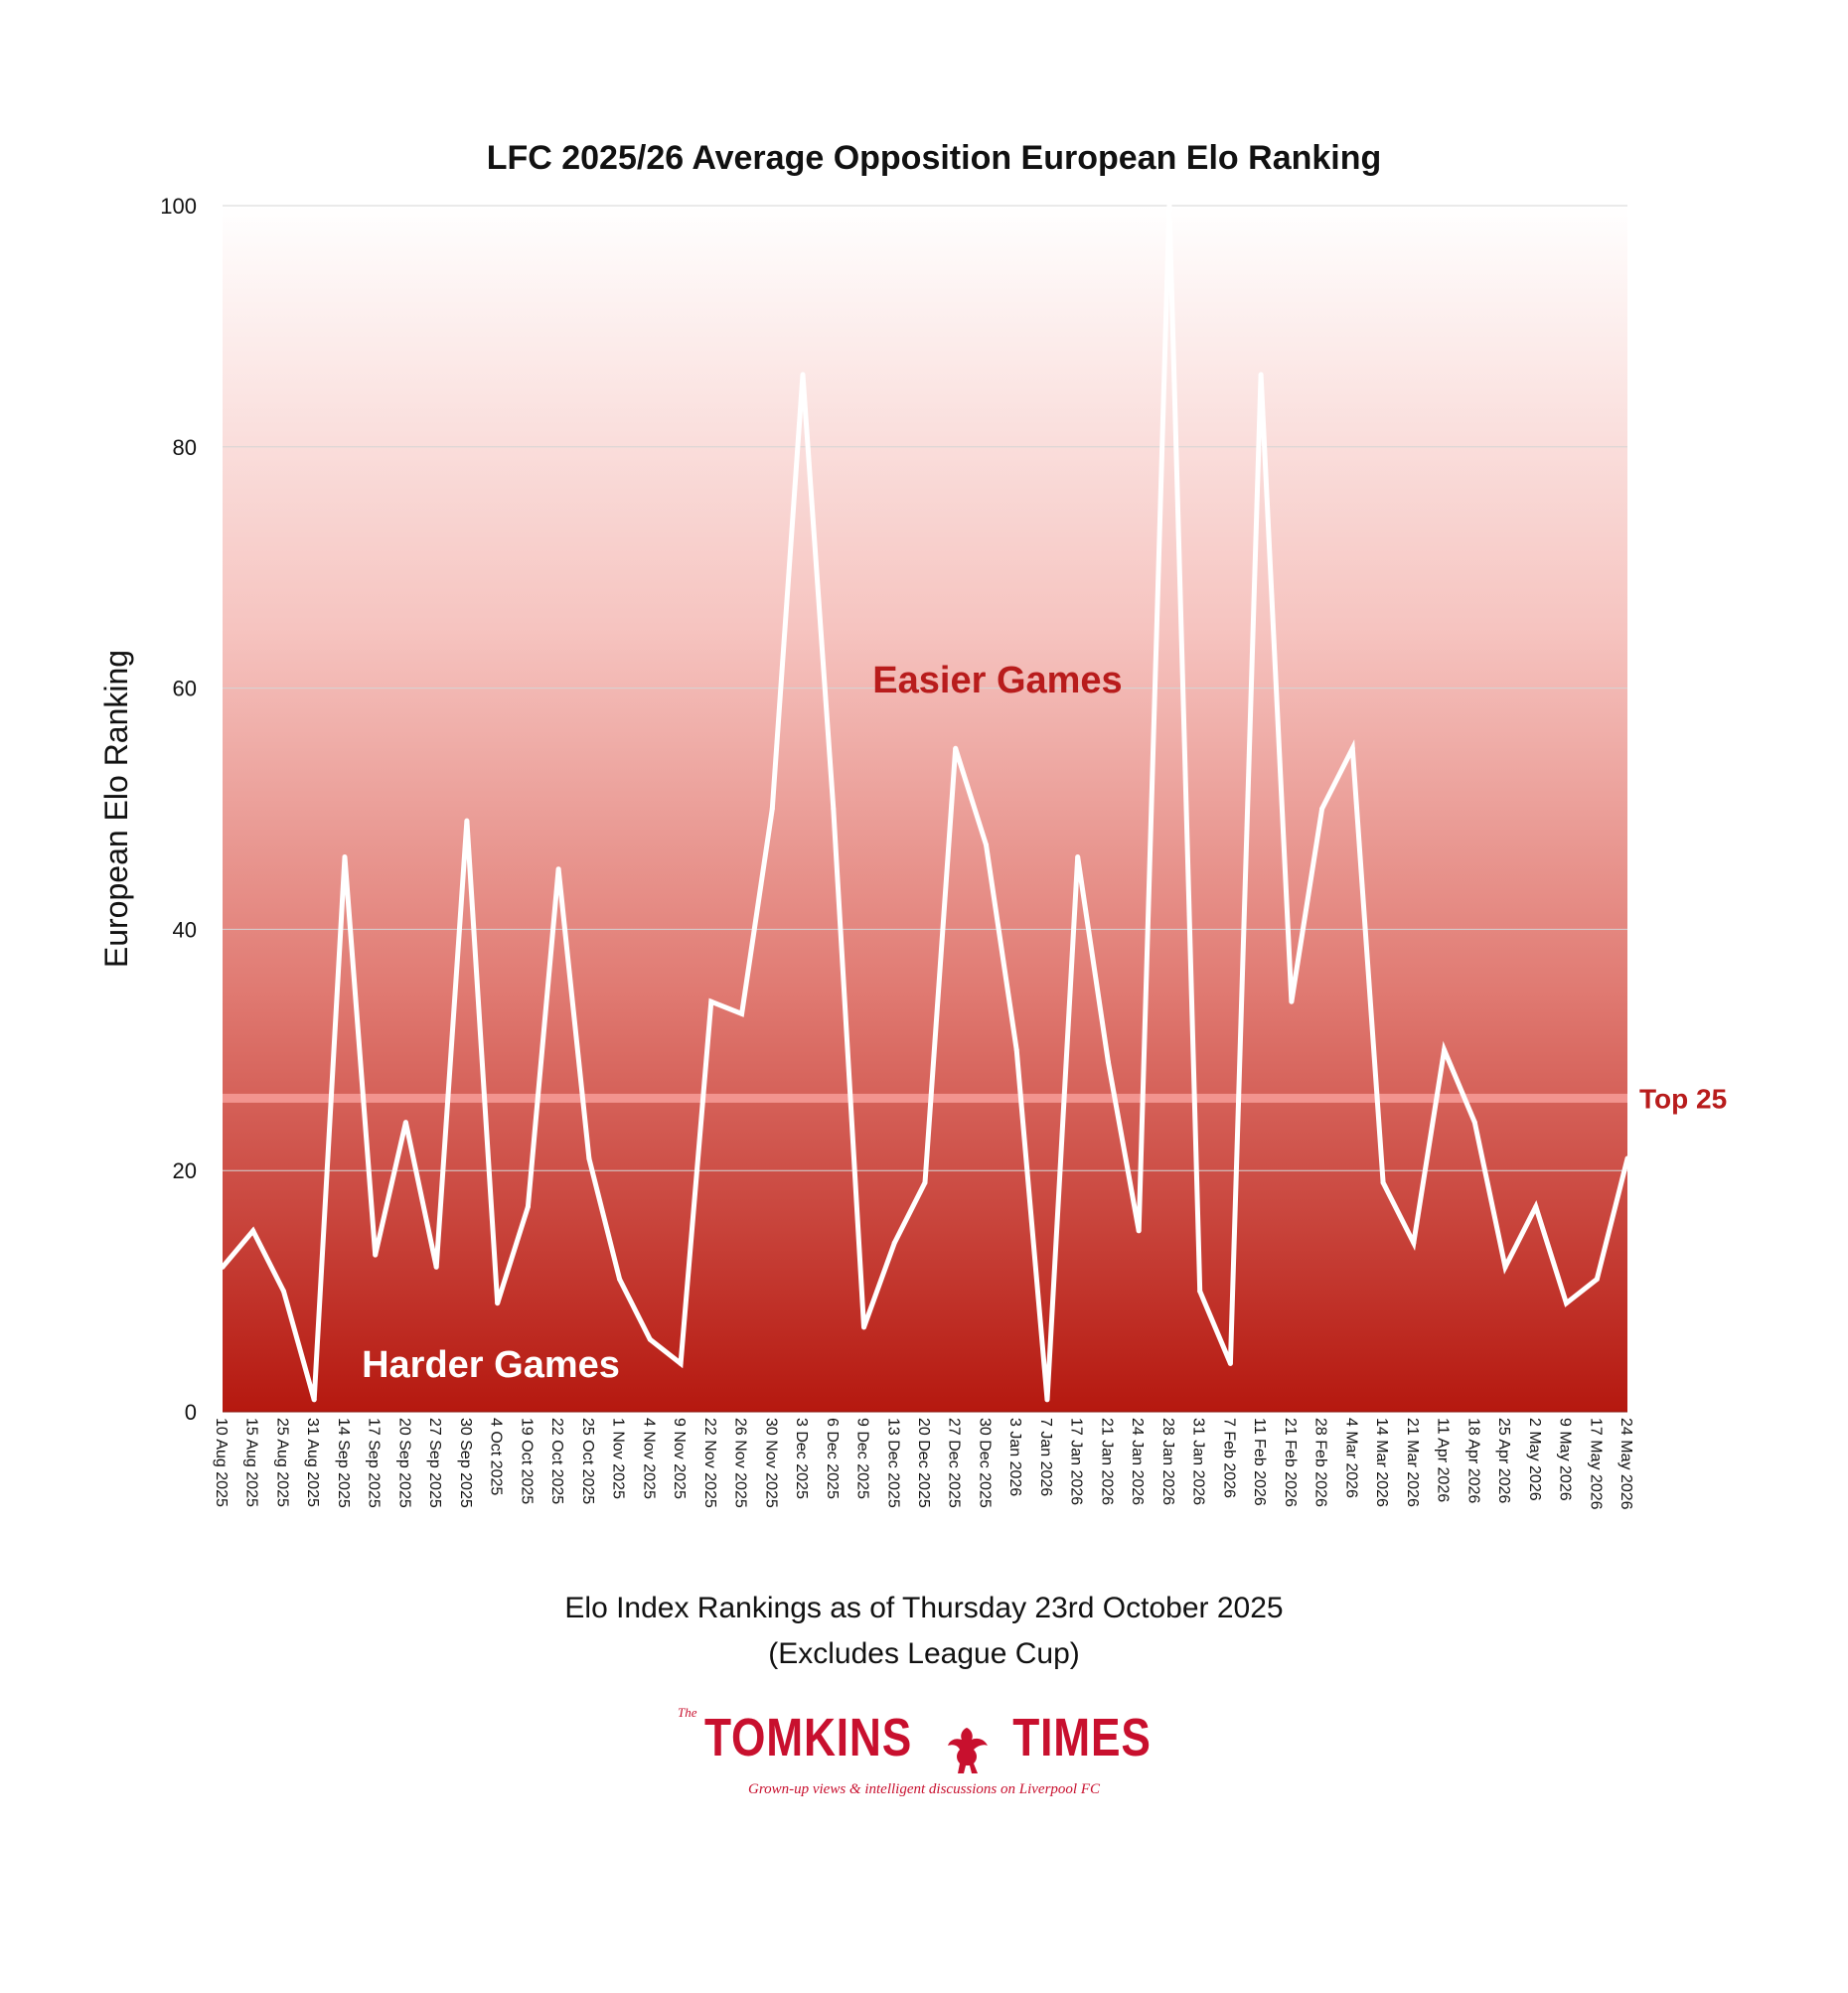  What do you see at coordinates (648, 1458) in the screenshot?
I see `x-tick-label: 4 Nov 2025` at bounding box center [648, 1458].